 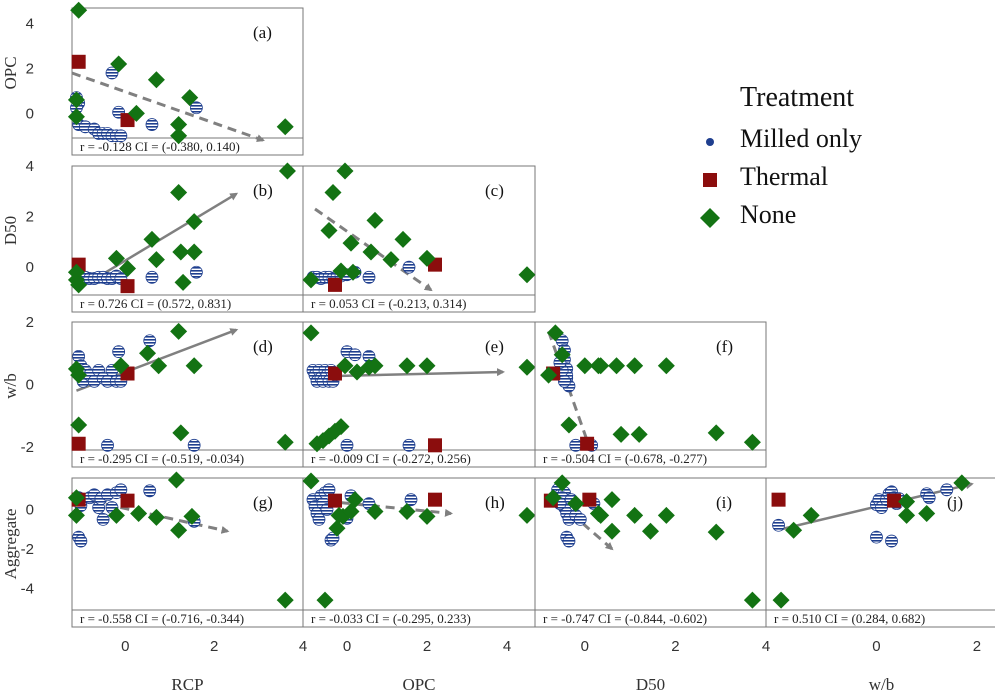 What do you see at coordinates (263, 190) in the screenshot?
I see `panel-label: (b)` at bounding box center [263, 190].